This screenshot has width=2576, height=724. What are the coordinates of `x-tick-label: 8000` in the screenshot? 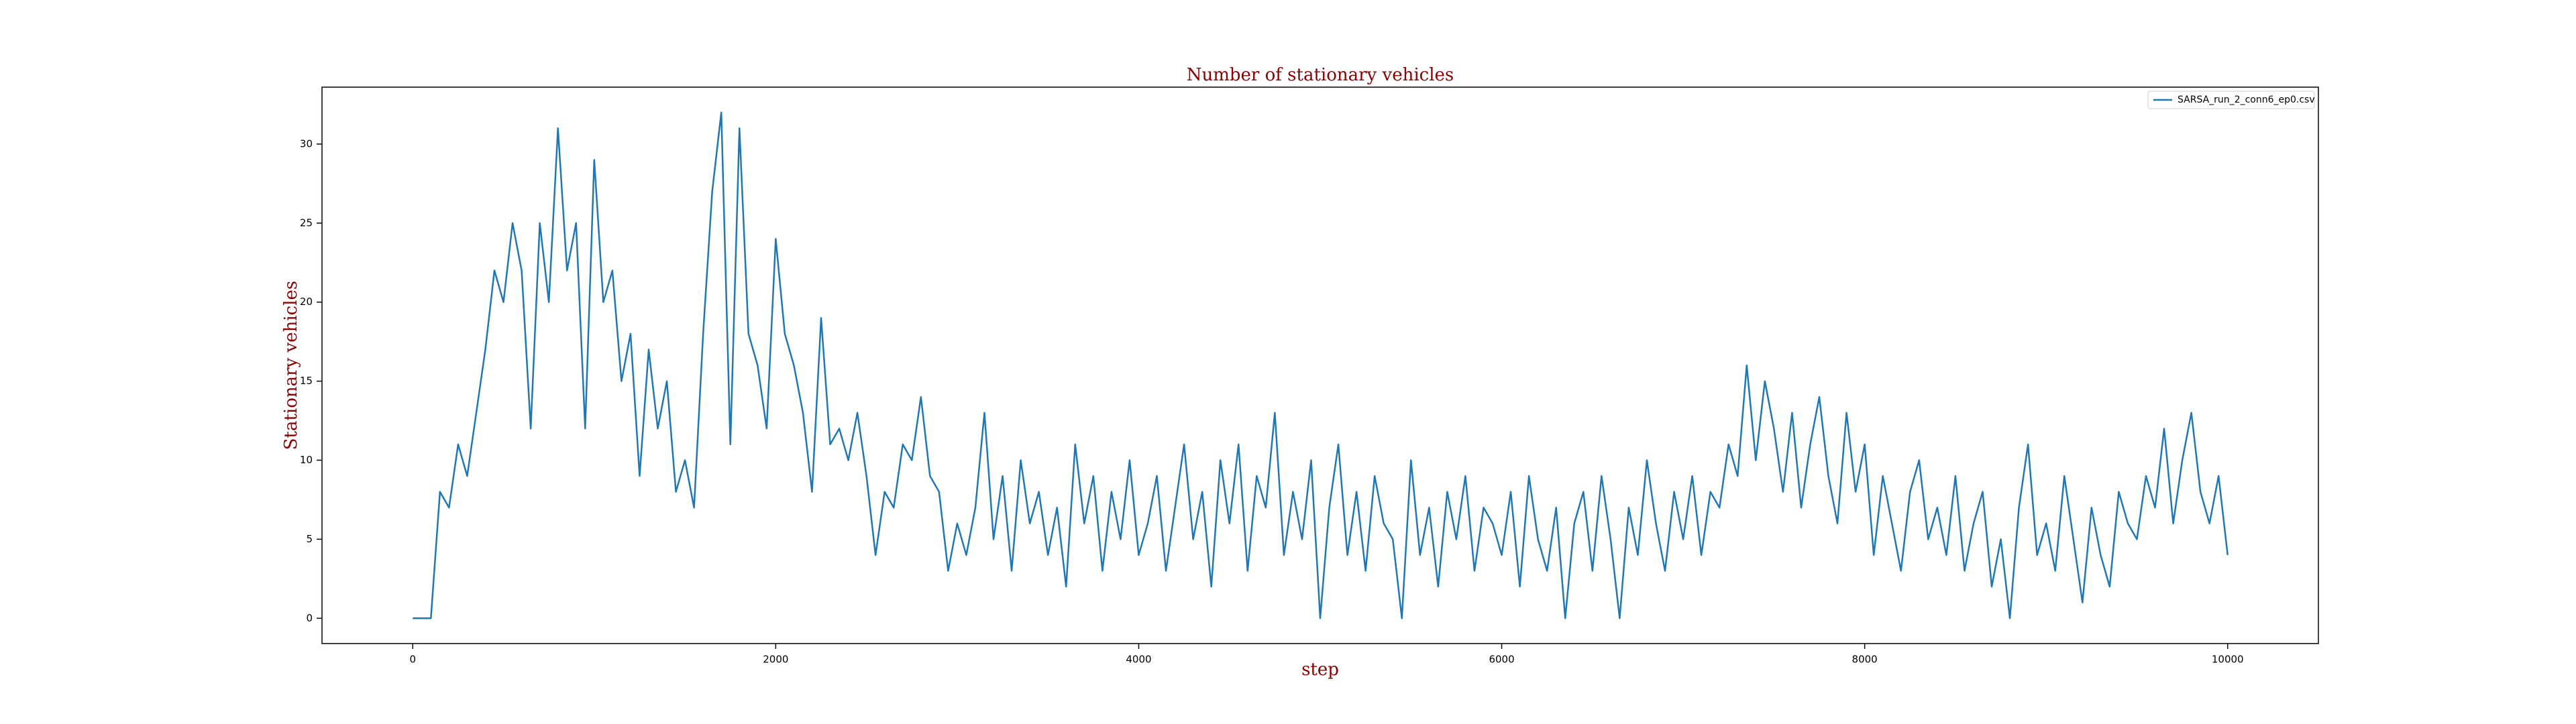 It's located at (1865, 660).